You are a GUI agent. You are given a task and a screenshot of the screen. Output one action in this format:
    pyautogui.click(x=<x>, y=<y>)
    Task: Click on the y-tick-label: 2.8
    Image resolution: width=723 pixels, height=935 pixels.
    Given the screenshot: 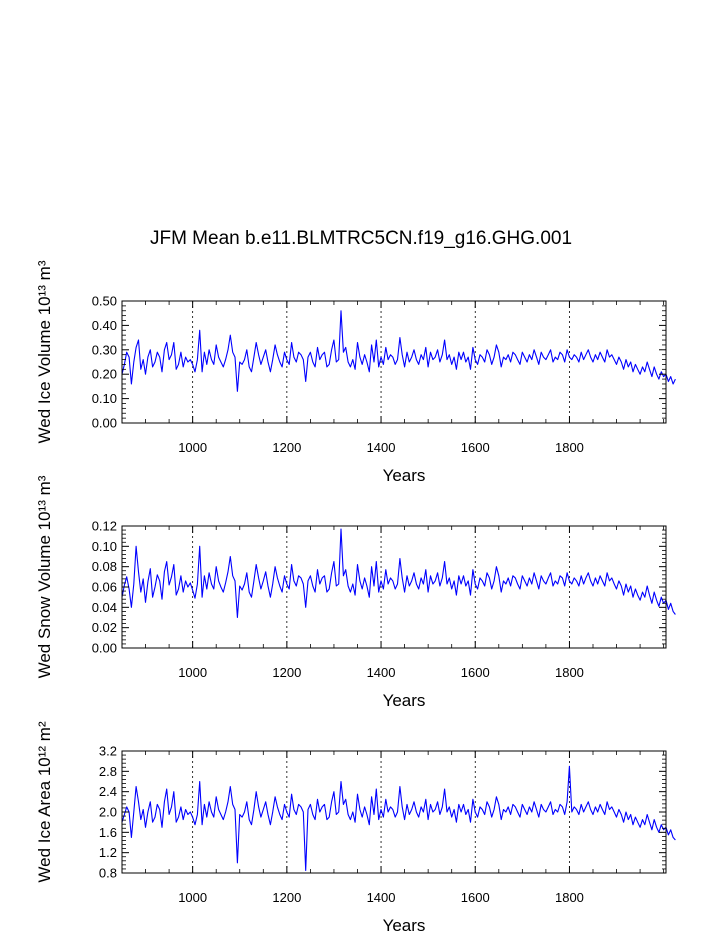 What is the action you would take?
    pyautogui.click(x=108, y=771)
    